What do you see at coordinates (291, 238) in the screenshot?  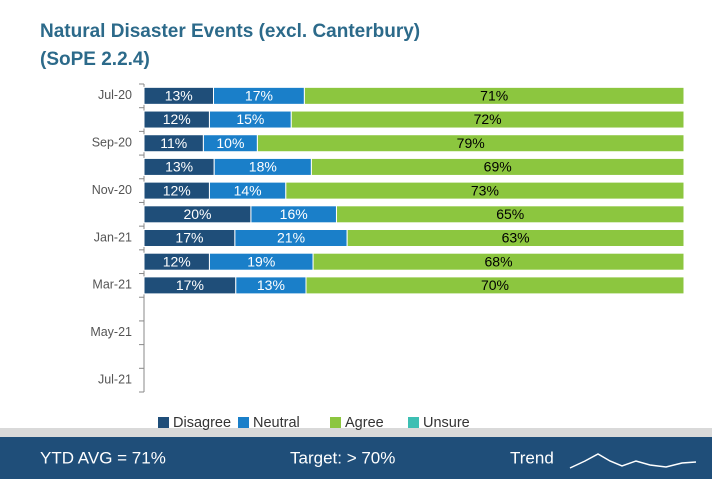 I see `value-label: 21%` at bounding box center [291, 238].